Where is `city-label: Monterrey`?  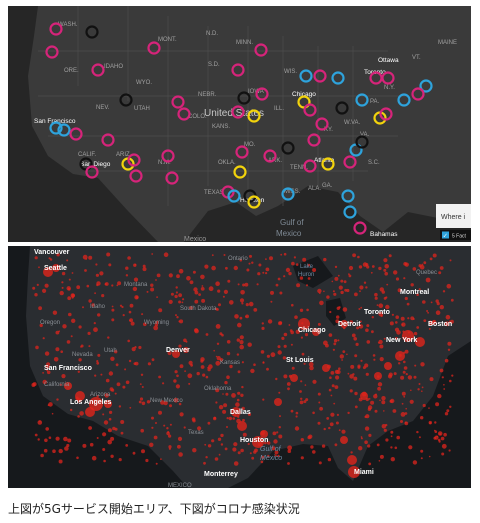
city-label: Monterrey is located at coordinates (221, 474).